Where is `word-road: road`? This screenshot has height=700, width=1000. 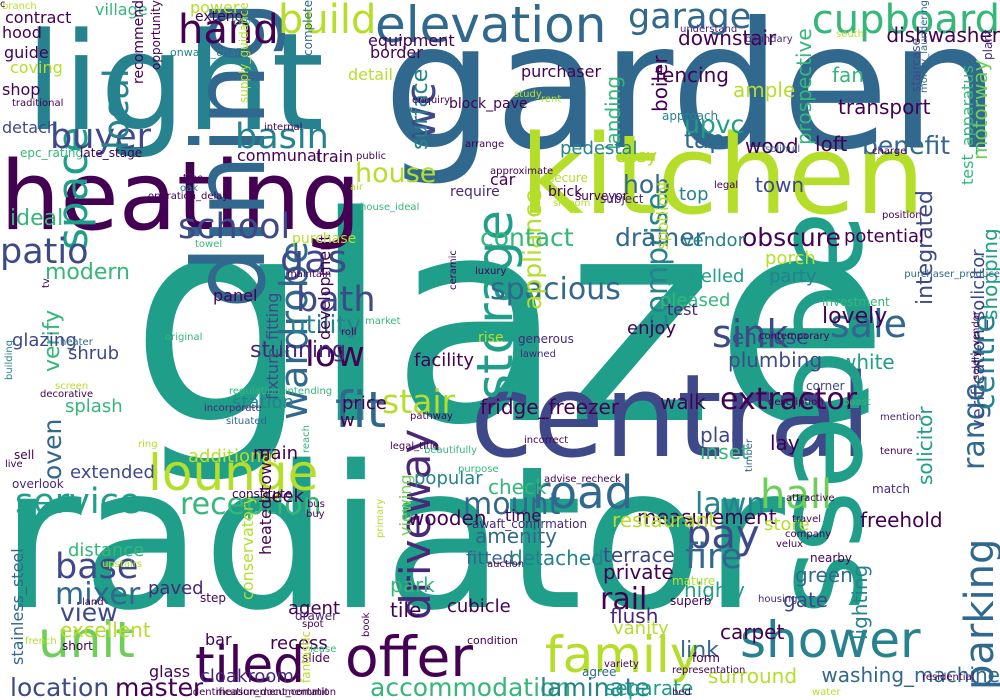
word-road: road is located at coordinates (583, 492).